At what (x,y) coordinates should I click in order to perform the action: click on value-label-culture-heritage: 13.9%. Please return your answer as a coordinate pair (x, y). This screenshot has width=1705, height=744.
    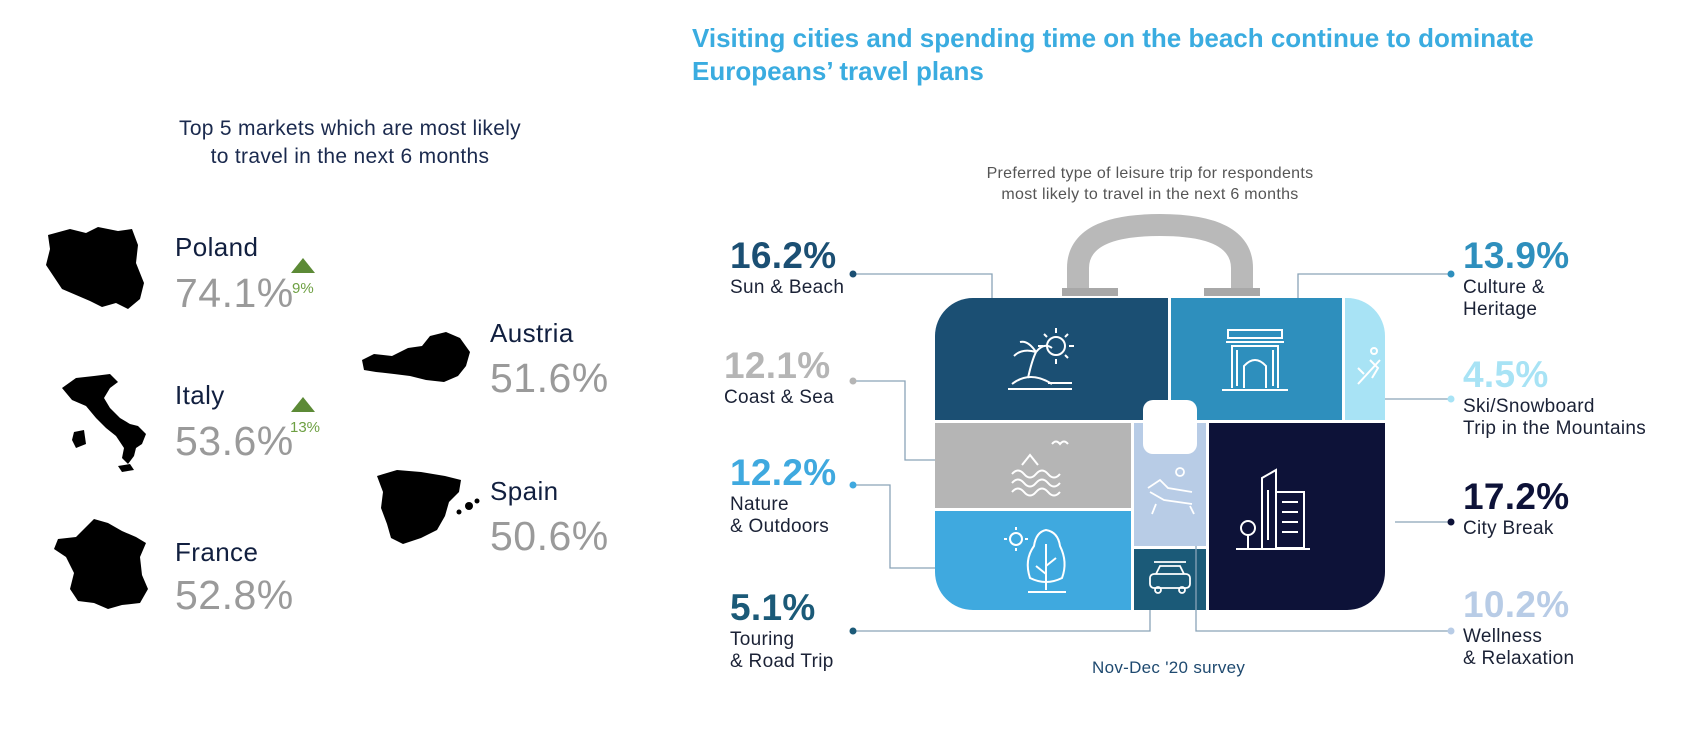
    Looking at the image, I should click on (1516, 255).